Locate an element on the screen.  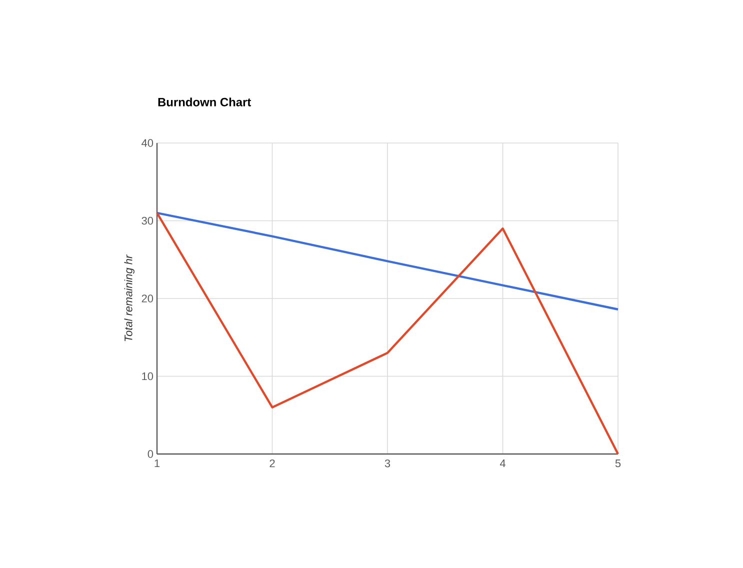
chart-title: Burndown Chart is located at coordinates (205, 102).